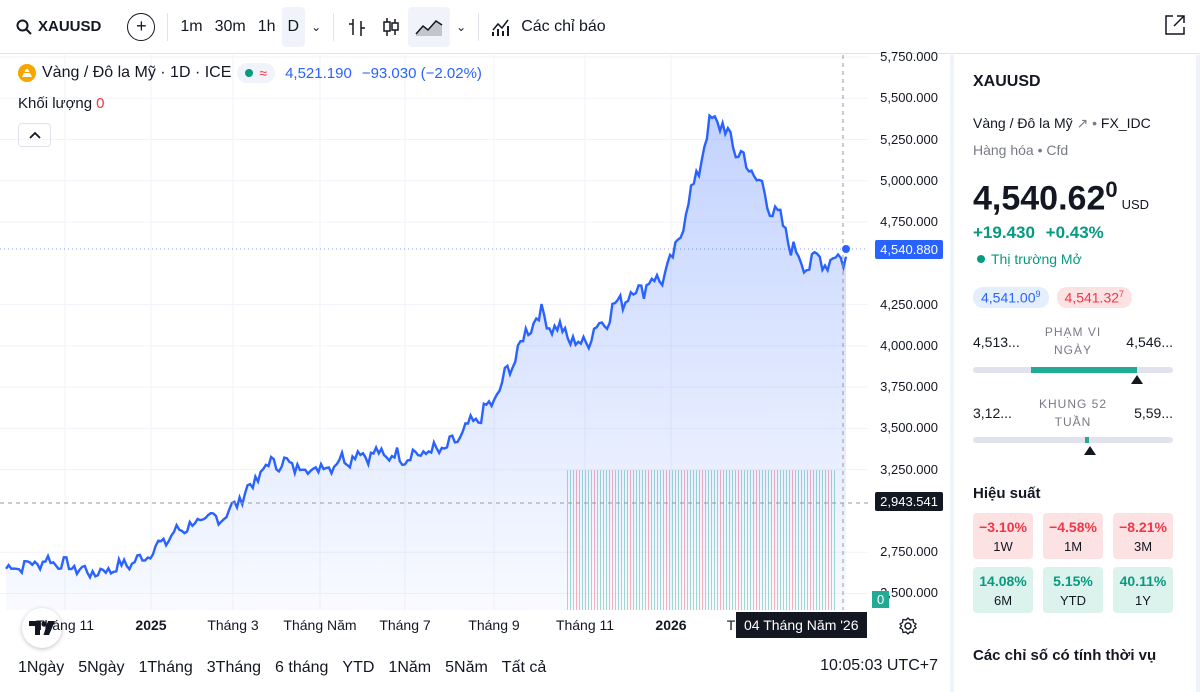 The height and width of the screenshot is (692, 1200). Describe the element at coordinates (1008, 297) in the screenshot. I see `bid-value: 4,541.00` at that location.